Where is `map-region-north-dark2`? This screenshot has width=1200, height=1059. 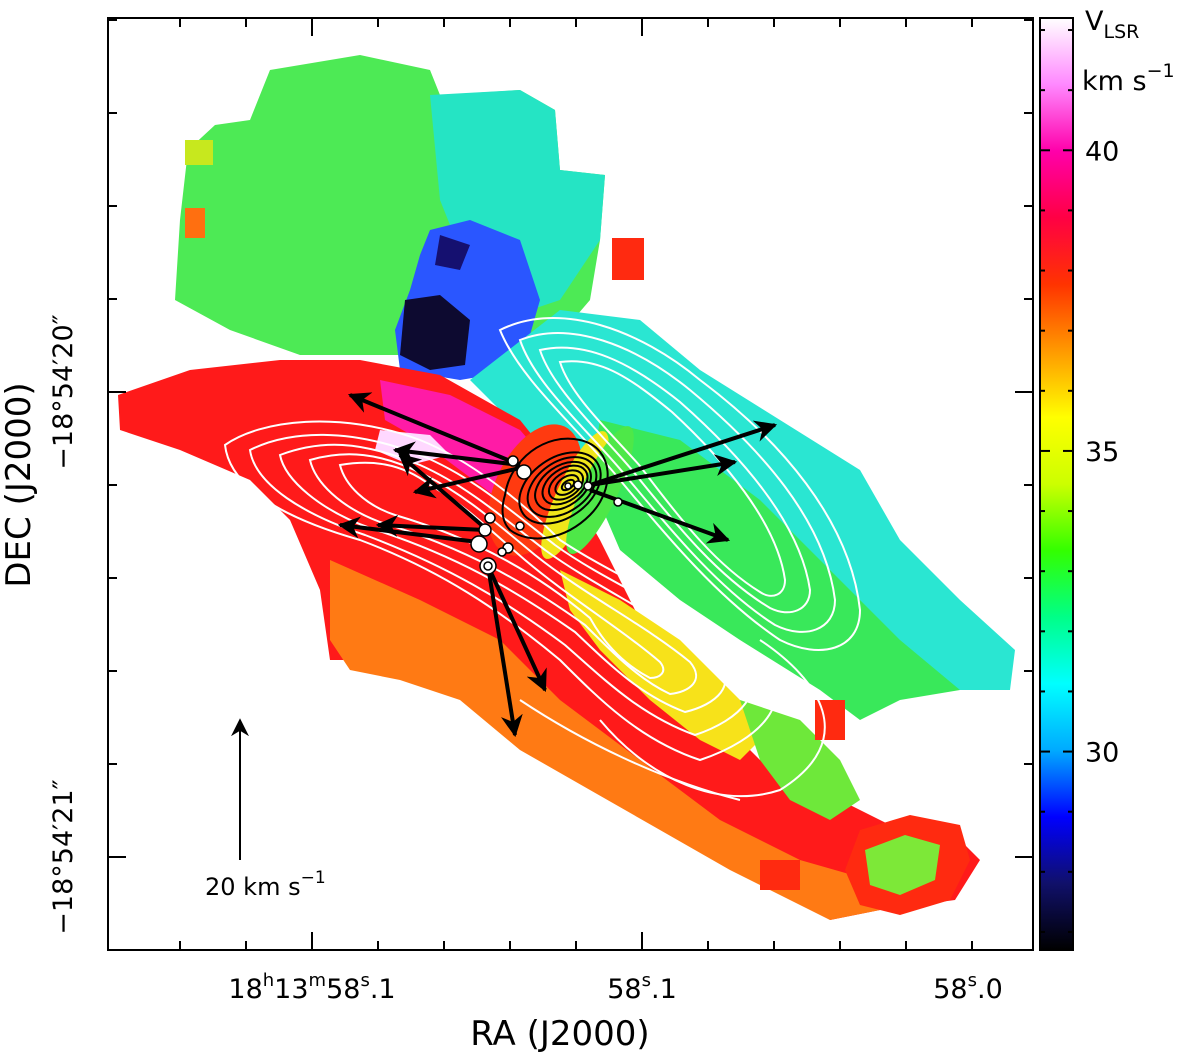 map-region-north-dark2 is located at coordinates (452, 252).